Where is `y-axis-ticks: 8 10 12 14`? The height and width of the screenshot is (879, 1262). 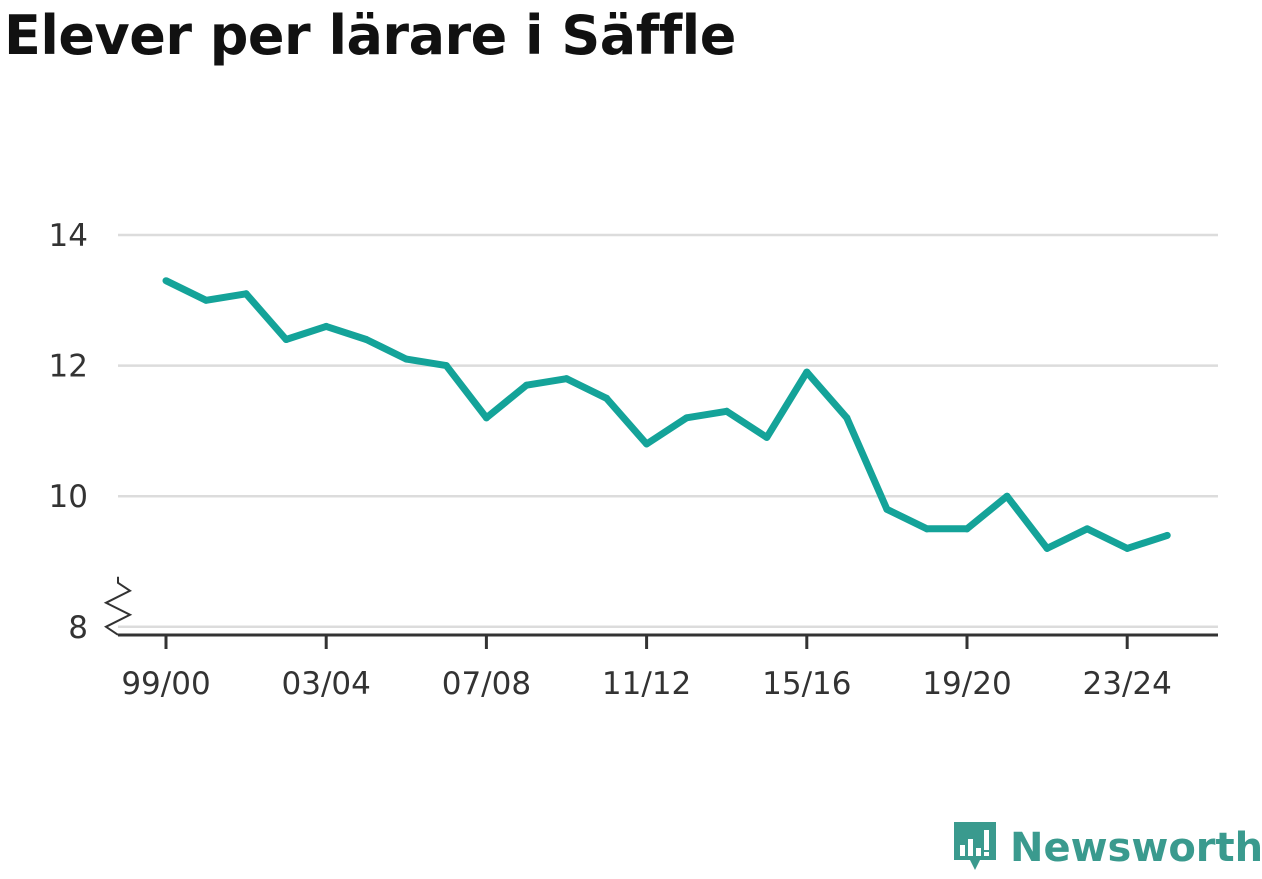 y-axis-ticks: 8 10 12 14 is located at coordinates (91, 432).